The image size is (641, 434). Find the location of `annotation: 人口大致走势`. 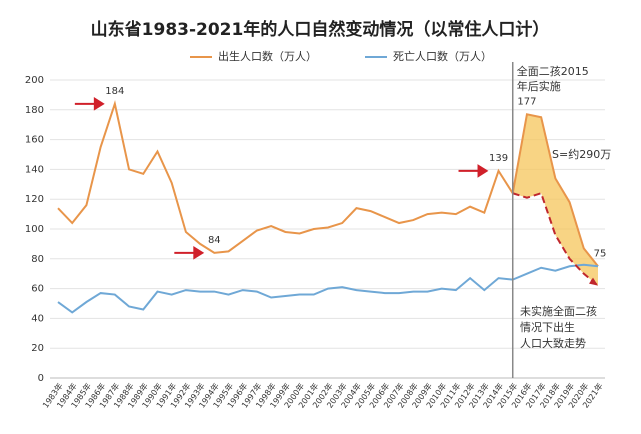

annotation: 人口大致走势 is located at coordinates (553, 343).